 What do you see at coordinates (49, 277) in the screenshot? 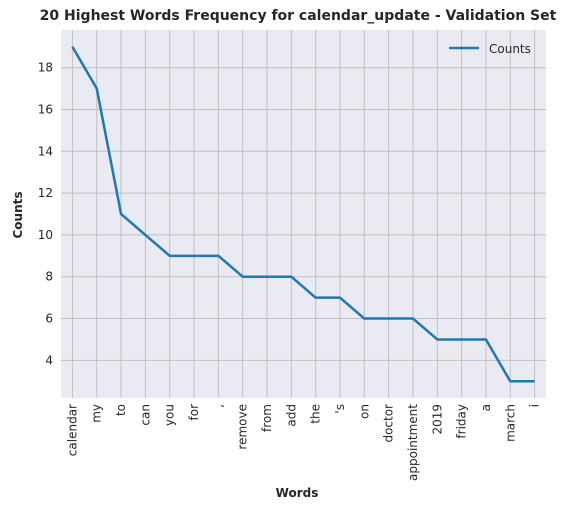
I see `y-tick-label: 8` at bounding box center [49, 277].